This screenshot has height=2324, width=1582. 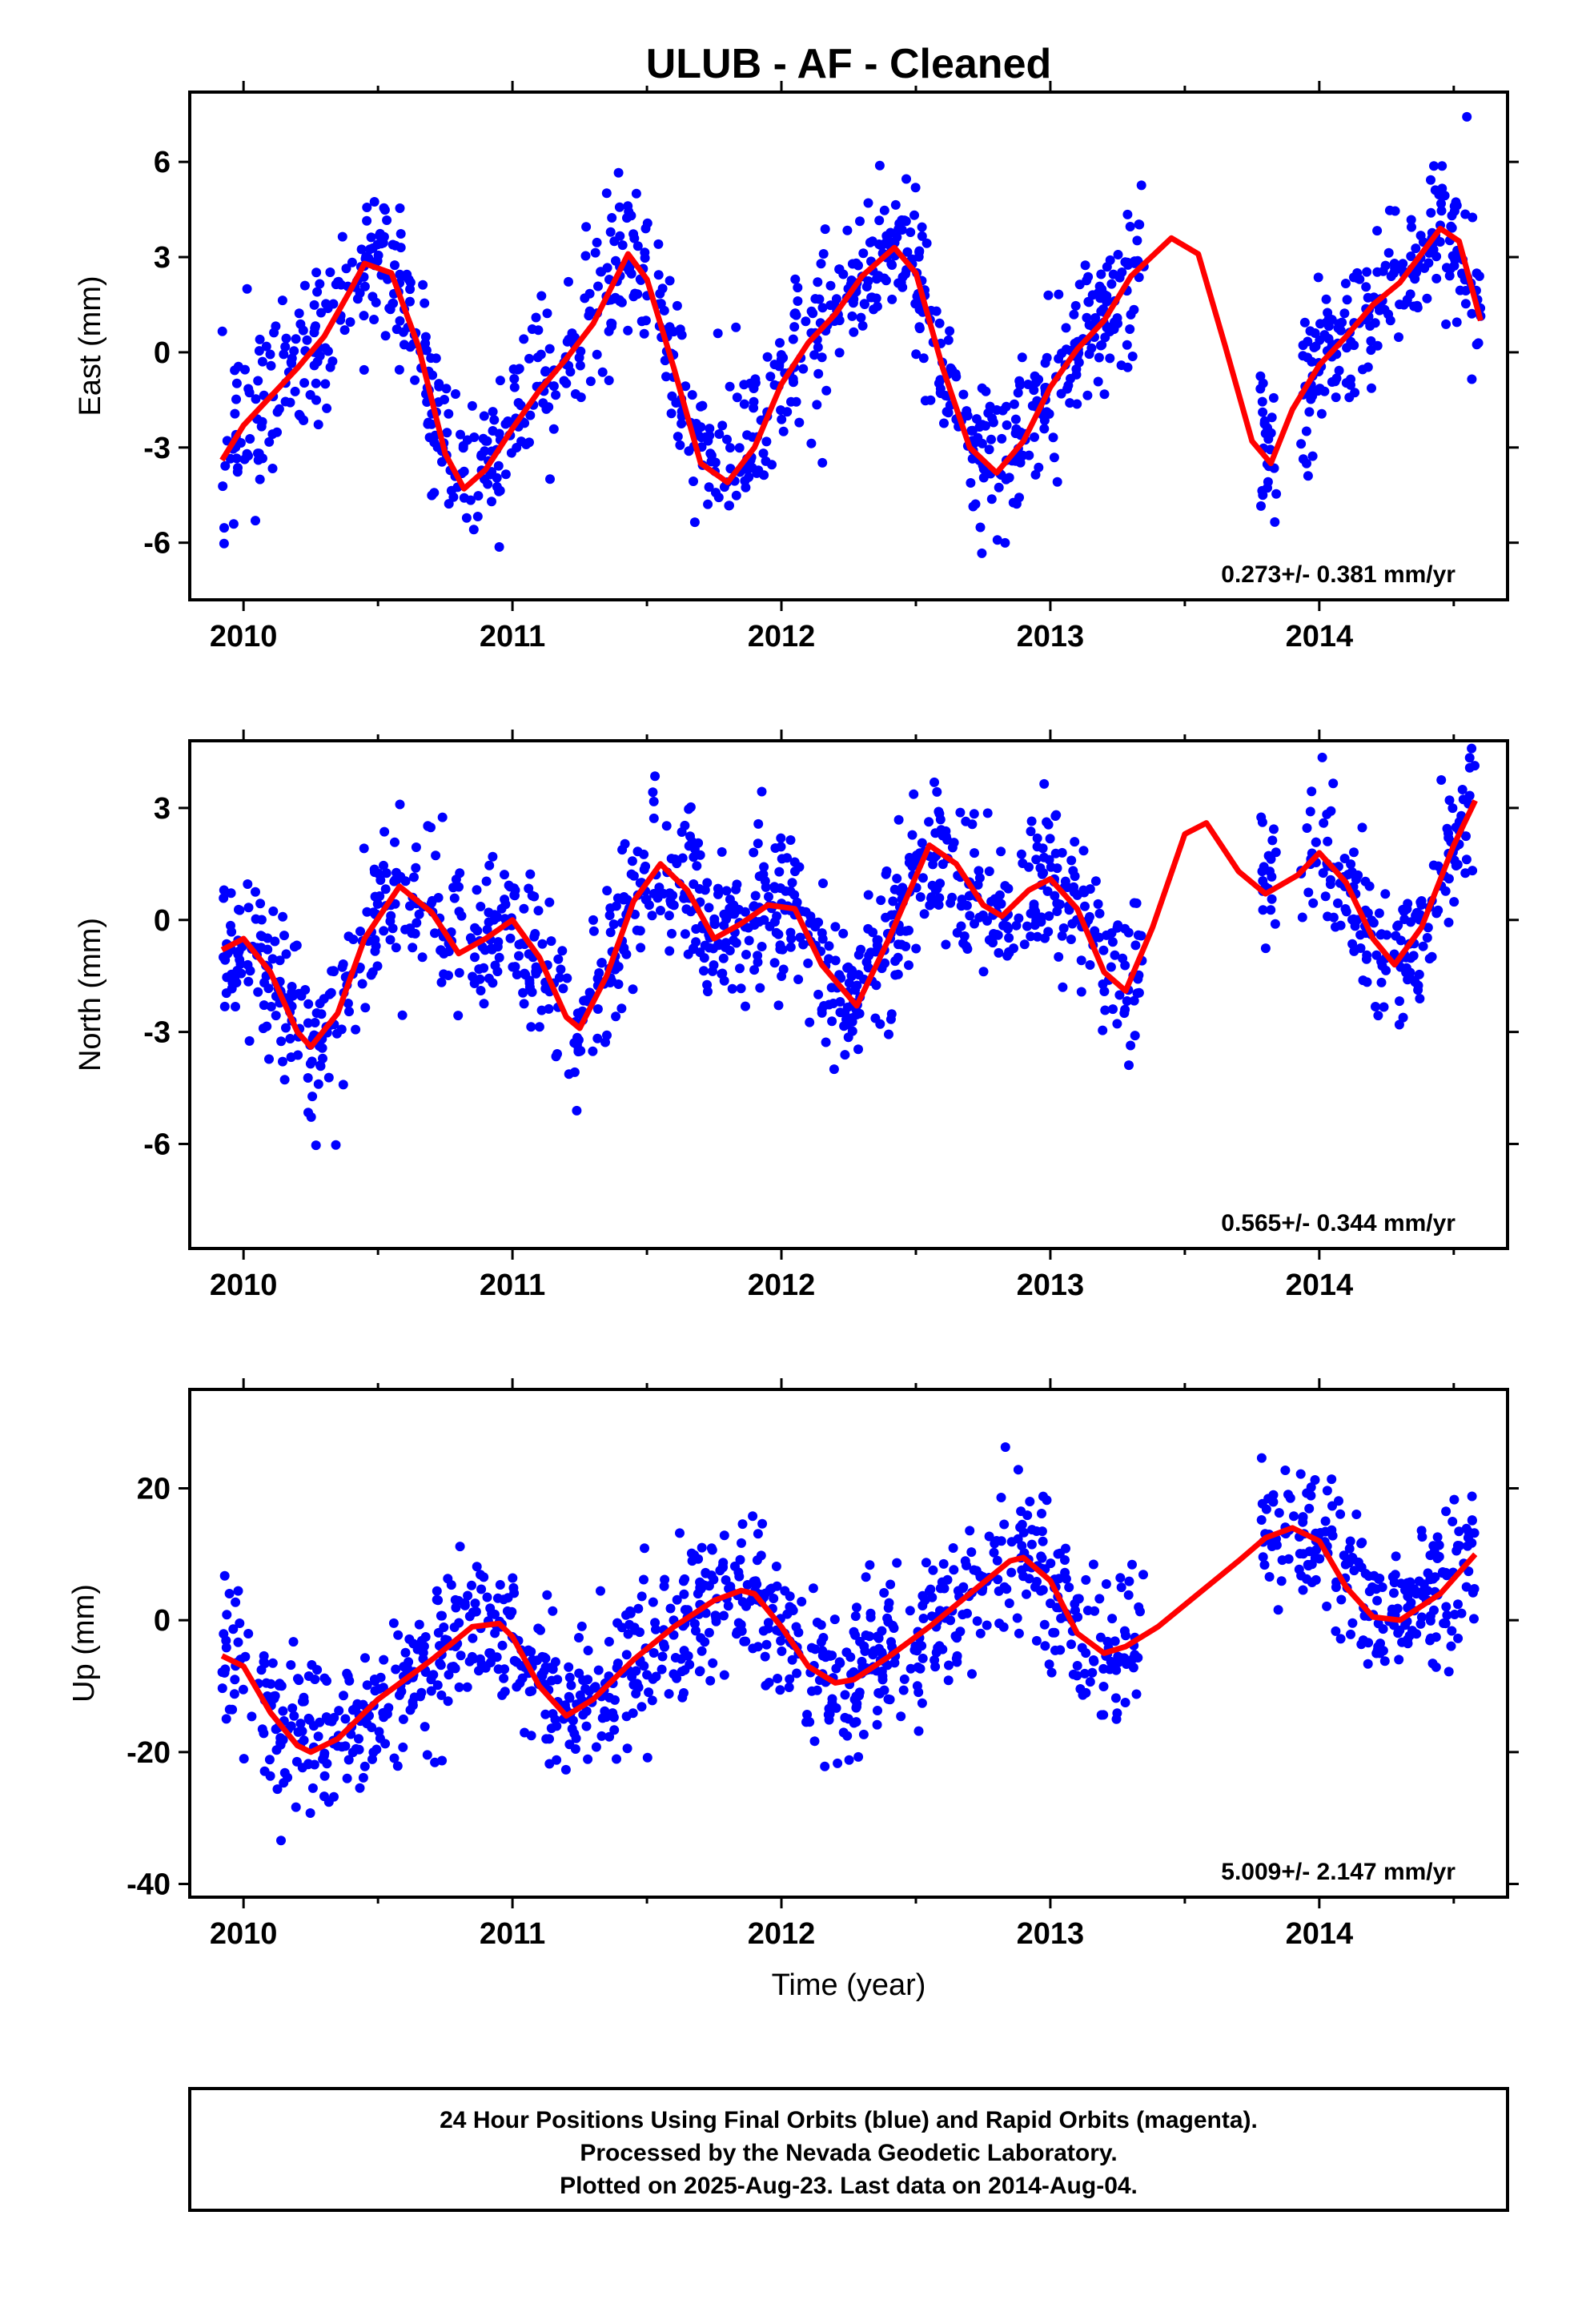 I want to click on x-tick-label: 2014, so click(x=1320, y=1934).